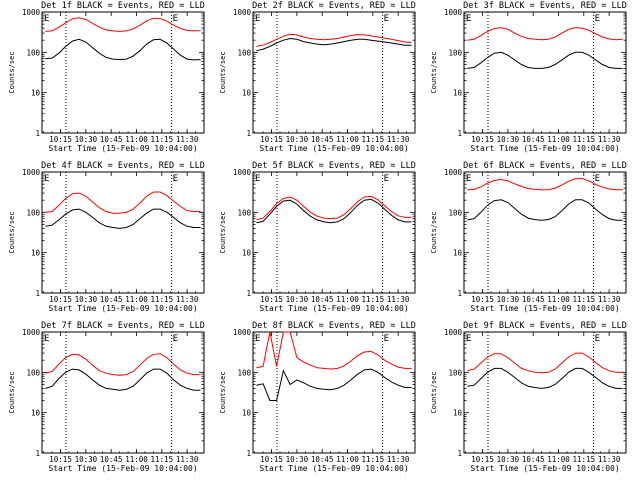 This screenshot has width=640, height=480. What do you see at coordinates (334, 6) in the screenshot?
I see `chart-title: Det 2f BLACK = Events, RED = LLD` at bounding box center [334, 6].